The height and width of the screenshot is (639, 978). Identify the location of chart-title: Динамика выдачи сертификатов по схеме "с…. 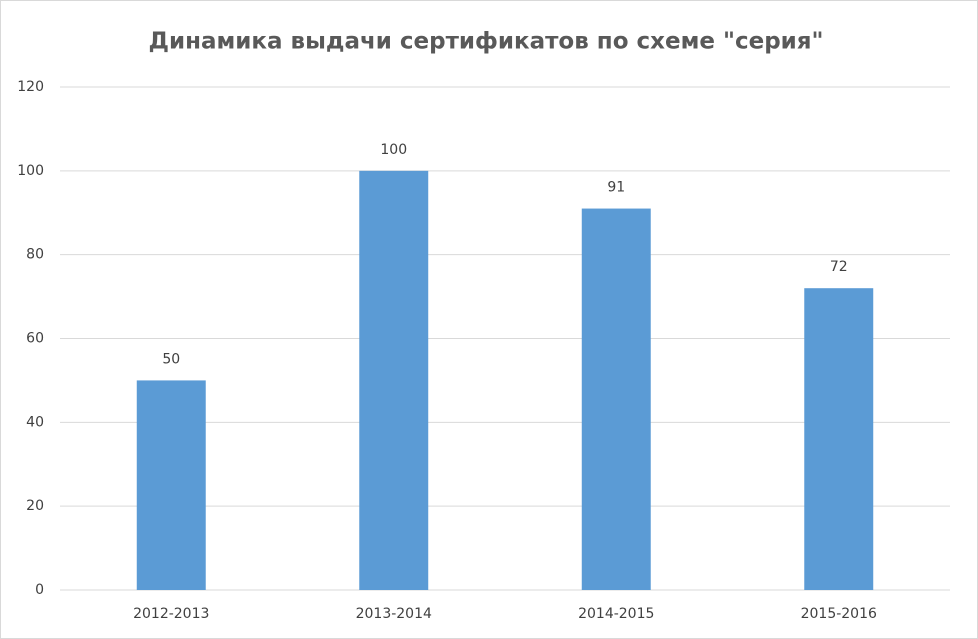
(485, 42).